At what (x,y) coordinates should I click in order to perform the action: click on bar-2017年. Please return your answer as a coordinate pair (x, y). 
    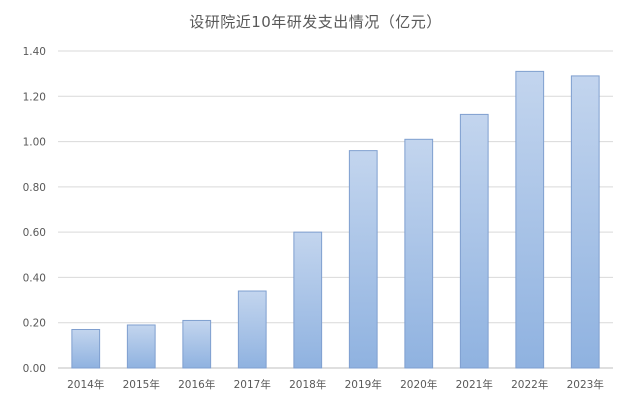
    Looking at the image, I should click on (252, 329).